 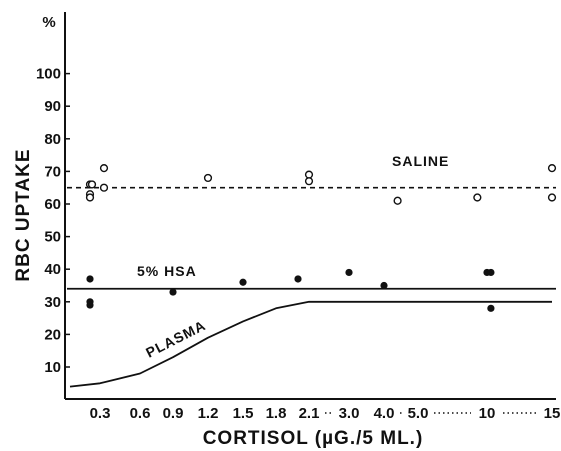 I want to click on y-tick-label: 20, so click(x=52, y=334).